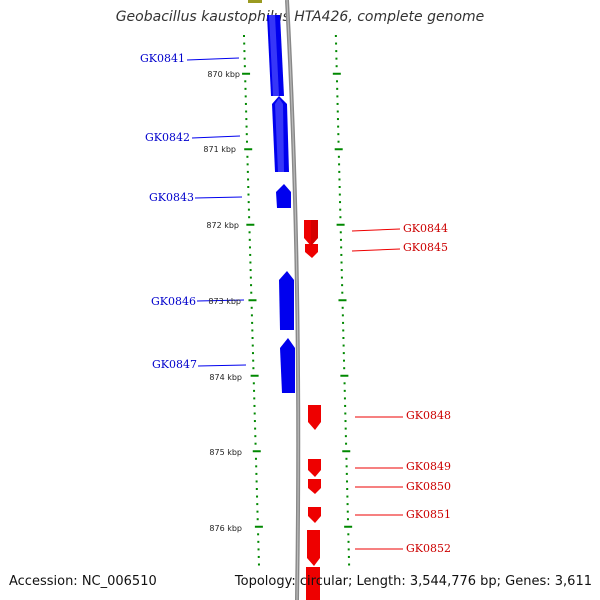  Describe the element at coordinates (167, 137) in the screenshot. I see `gene-label-gk0842: GK0842` at that location.